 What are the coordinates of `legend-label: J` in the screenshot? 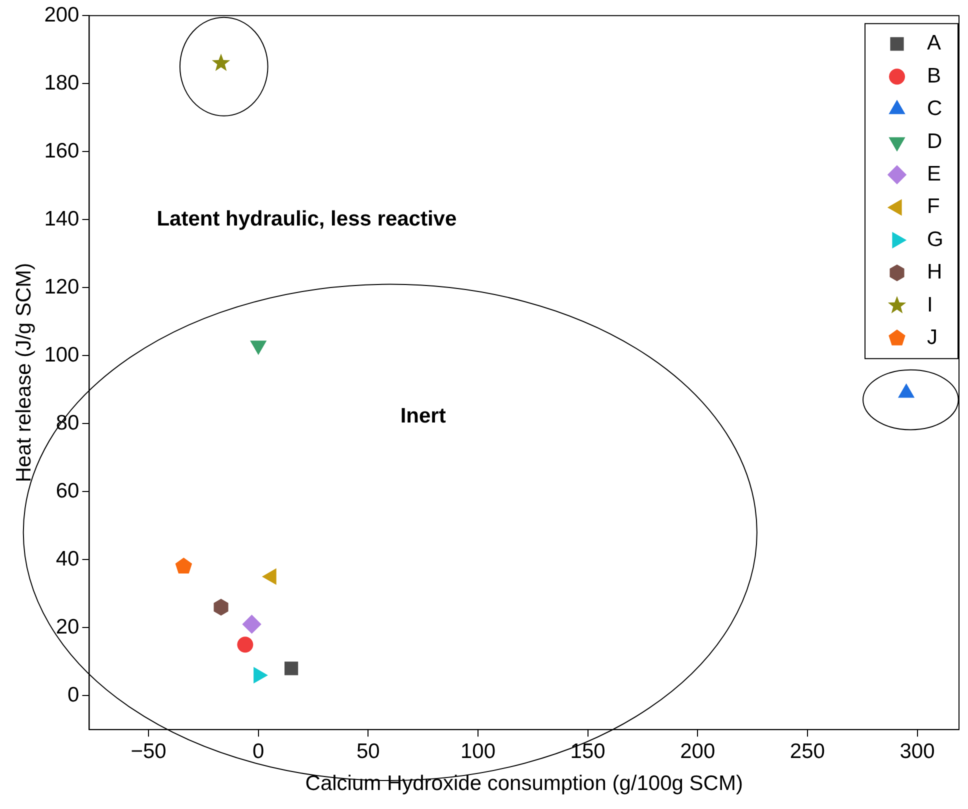 It's located at (932, 338).